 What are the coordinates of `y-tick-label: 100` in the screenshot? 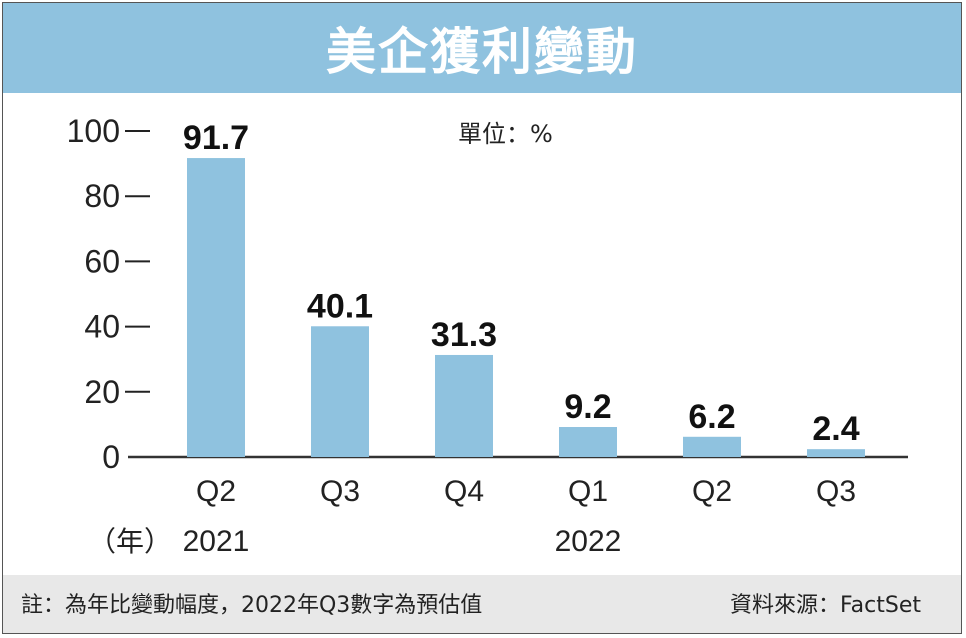 It's located at (93, 131).